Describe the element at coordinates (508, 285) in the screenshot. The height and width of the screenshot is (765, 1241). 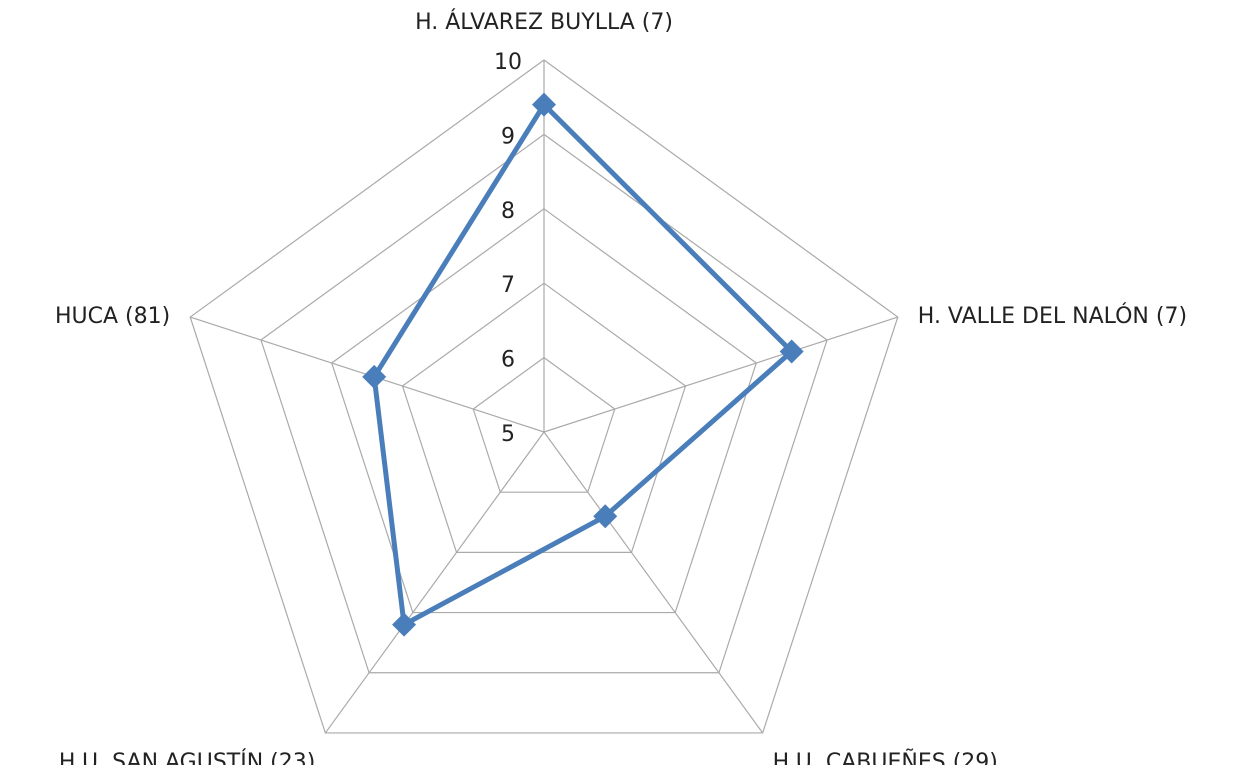
I see `r-tick-label: 7` at that location.